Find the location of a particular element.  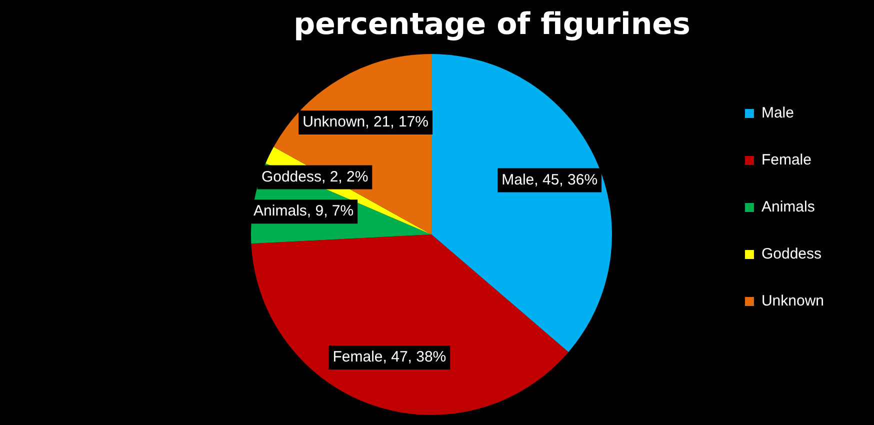

data-label: Unknown, 21, 17% is located at coordinates (365, 122).